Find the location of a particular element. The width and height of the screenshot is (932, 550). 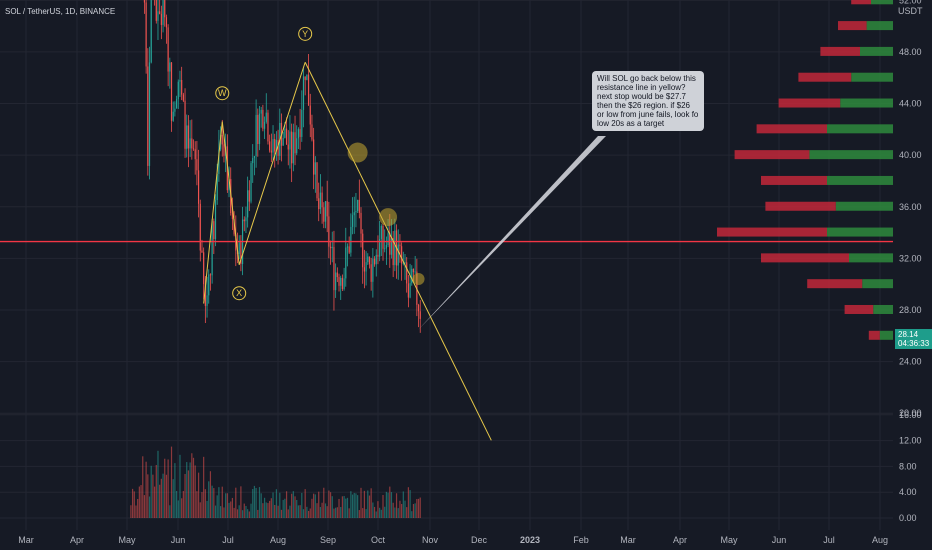

volume-tick-label: 0.00 is located at coordinates (908, 518).